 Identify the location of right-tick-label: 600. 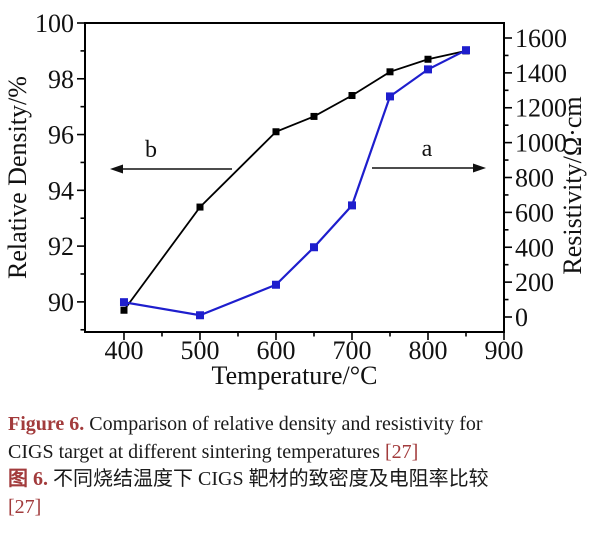
(534, 212).